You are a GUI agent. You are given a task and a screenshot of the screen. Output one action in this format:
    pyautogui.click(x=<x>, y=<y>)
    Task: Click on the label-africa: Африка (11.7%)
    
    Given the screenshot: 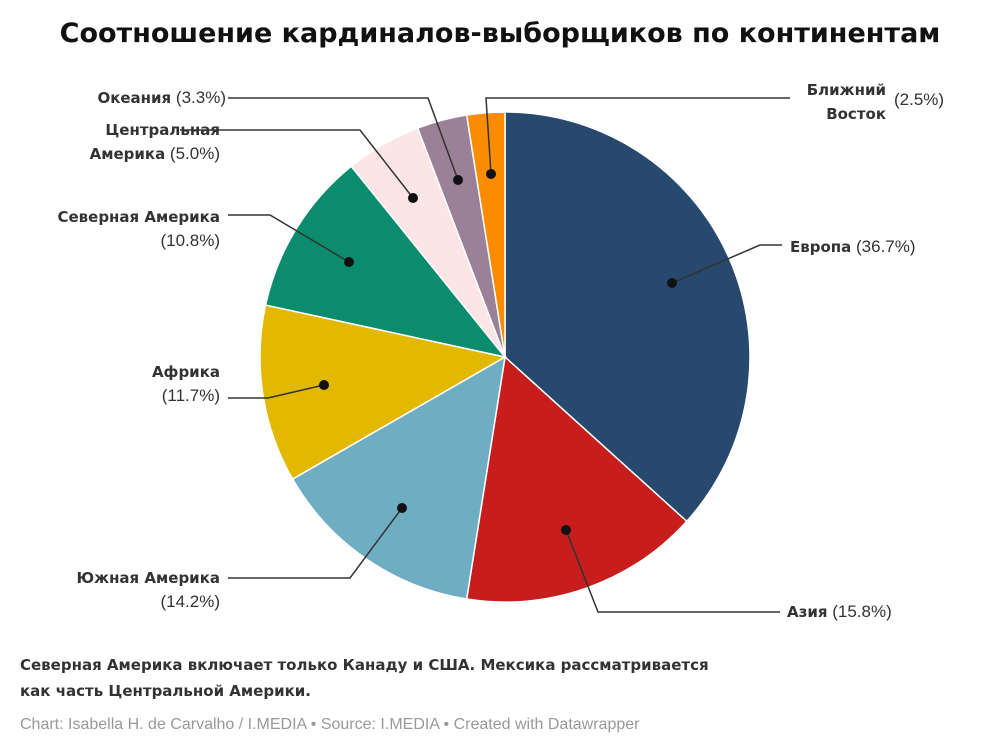 What is the action you would take?
    pyautogui.click(x=185, y=384)
    